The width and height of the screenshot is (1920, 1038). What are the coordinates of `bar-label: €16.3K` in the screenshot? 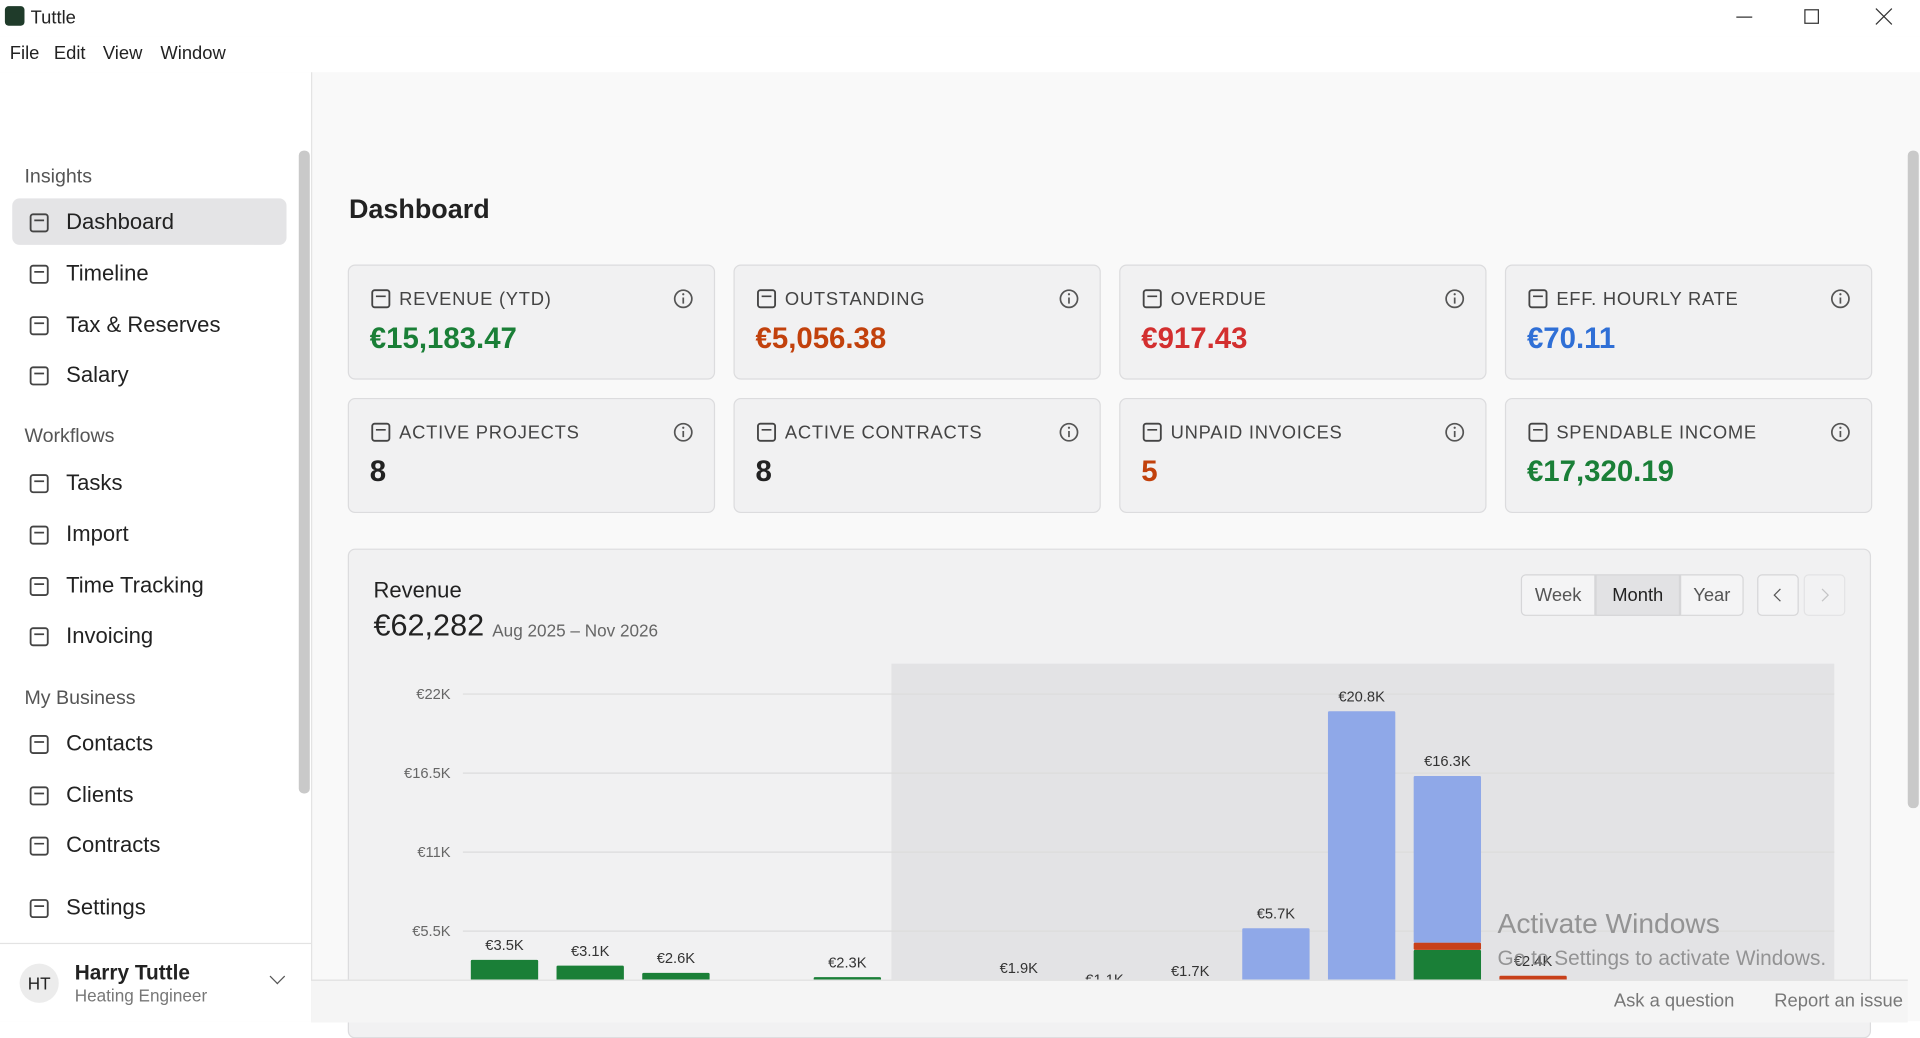 It's located at (1447, 762).